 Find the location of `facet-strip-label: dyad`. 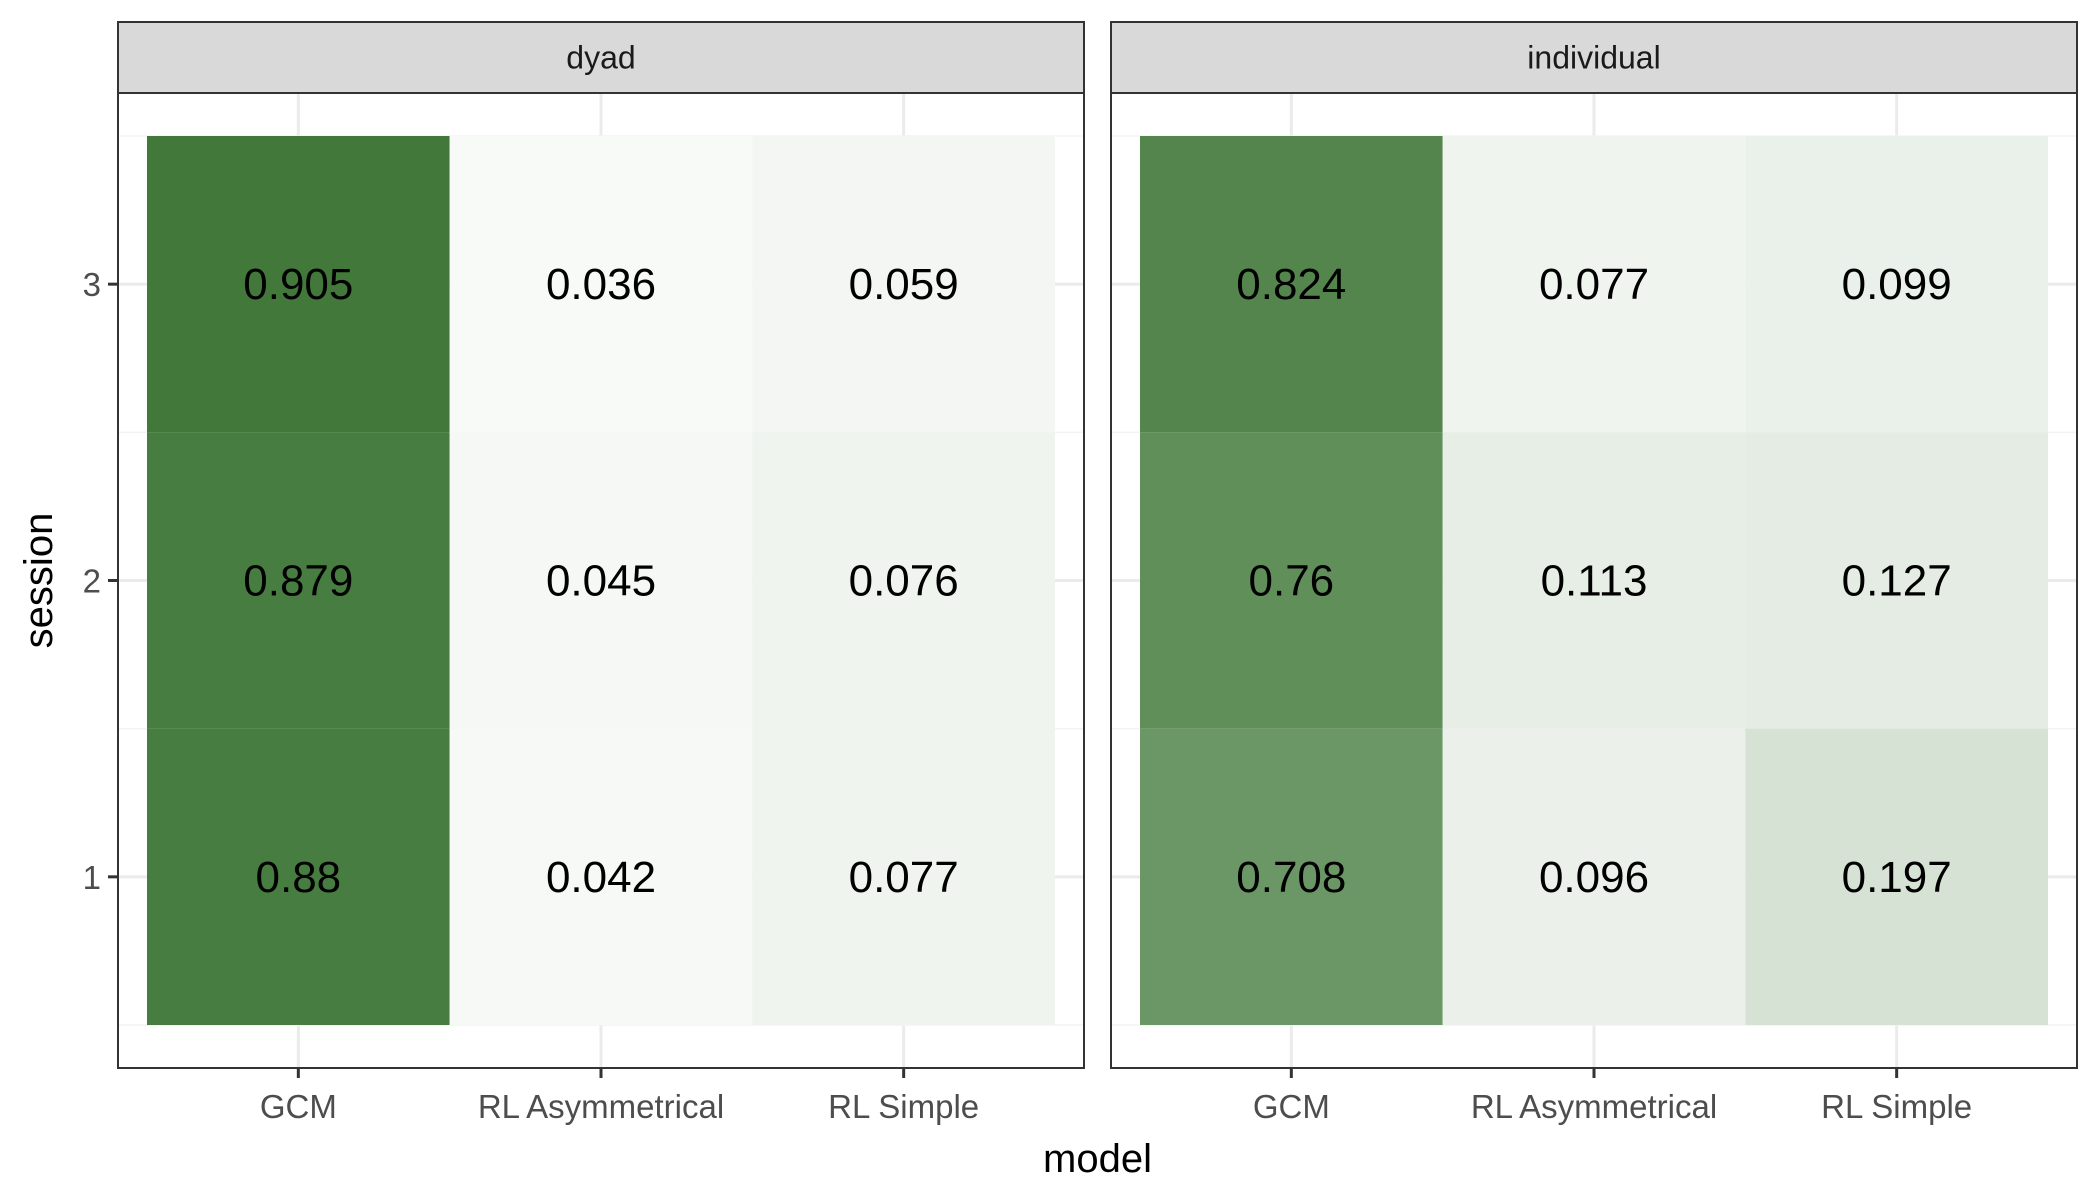

facet-strip-label: dyad is located at coordinates (600, 58).